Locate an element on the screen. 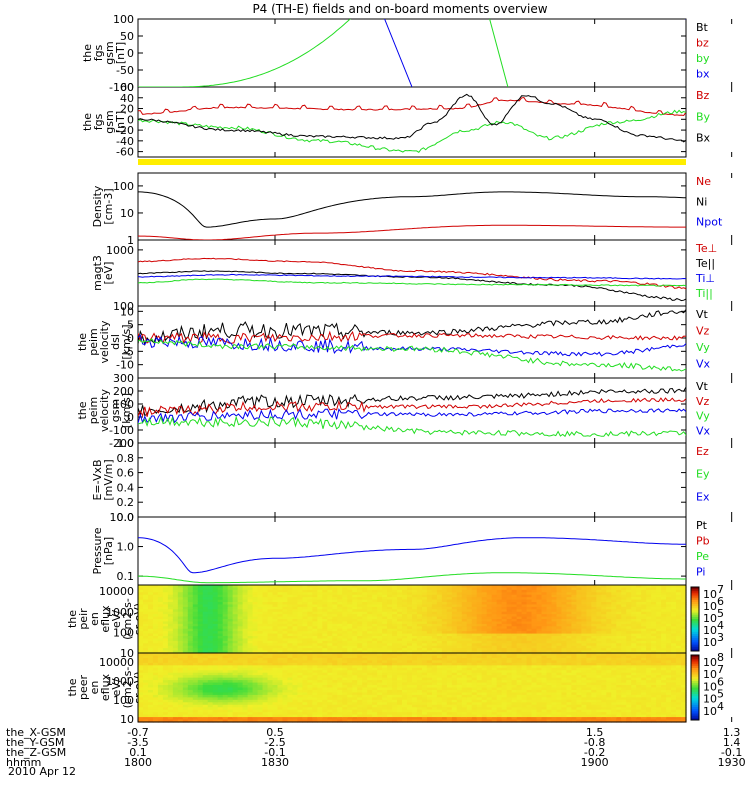 Image resolution: width=750 pixels, height=800 pixels. p5-ytick-label: 5 is located at coordinates (130, 325).